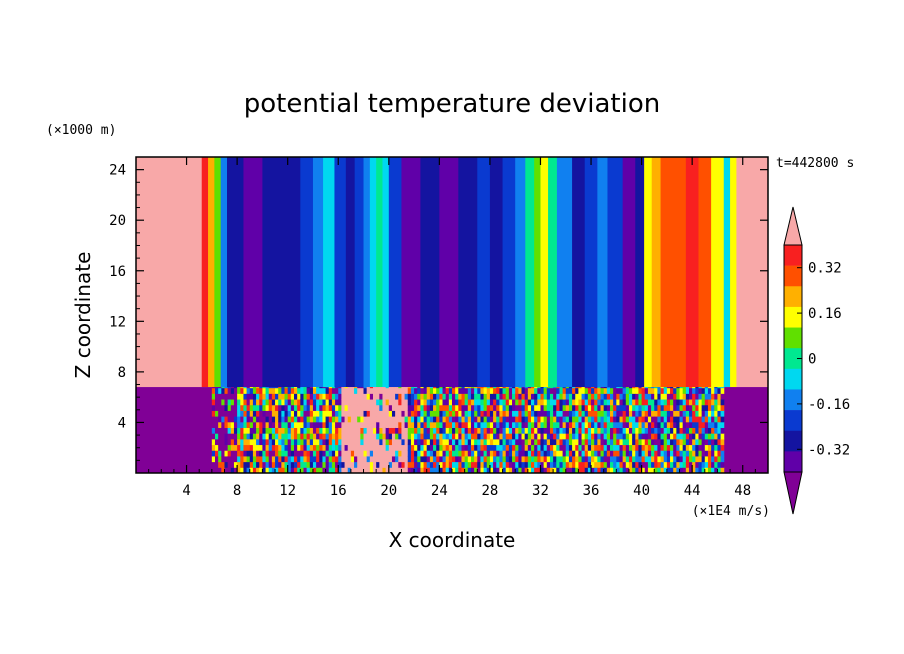 The width and height of the screenshot is (904, 654). I want to click on x-tick-label: 40, so click(641, 491).